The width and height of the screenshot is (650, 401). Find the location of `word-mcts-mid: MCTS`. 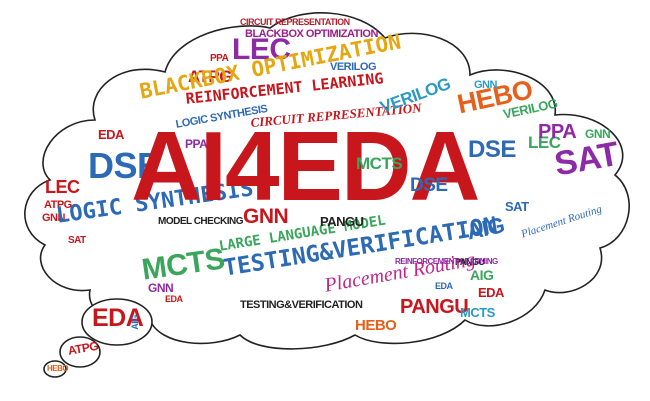

word-mcts-mid: MCTS is located at coordinates (379, 163).